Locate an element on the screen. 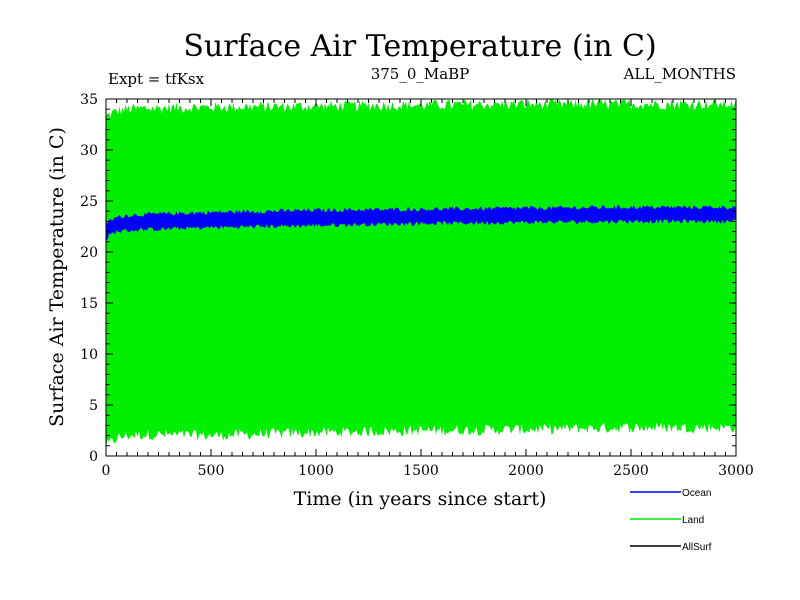  x-tick-label: 2500 is located at coordinates (631, 471).